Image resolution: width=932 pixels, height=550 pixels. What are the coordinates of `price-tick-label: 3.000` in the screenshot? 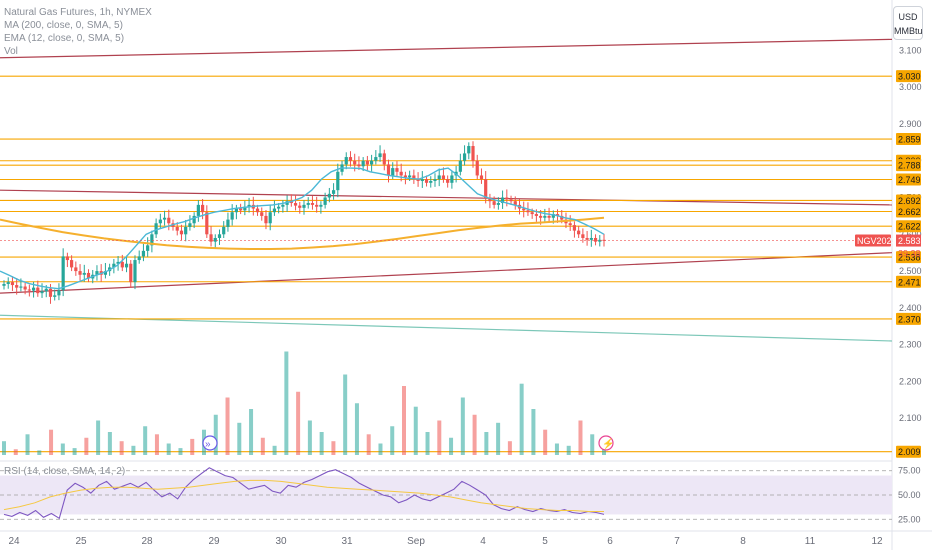 It's located at (910, 87).